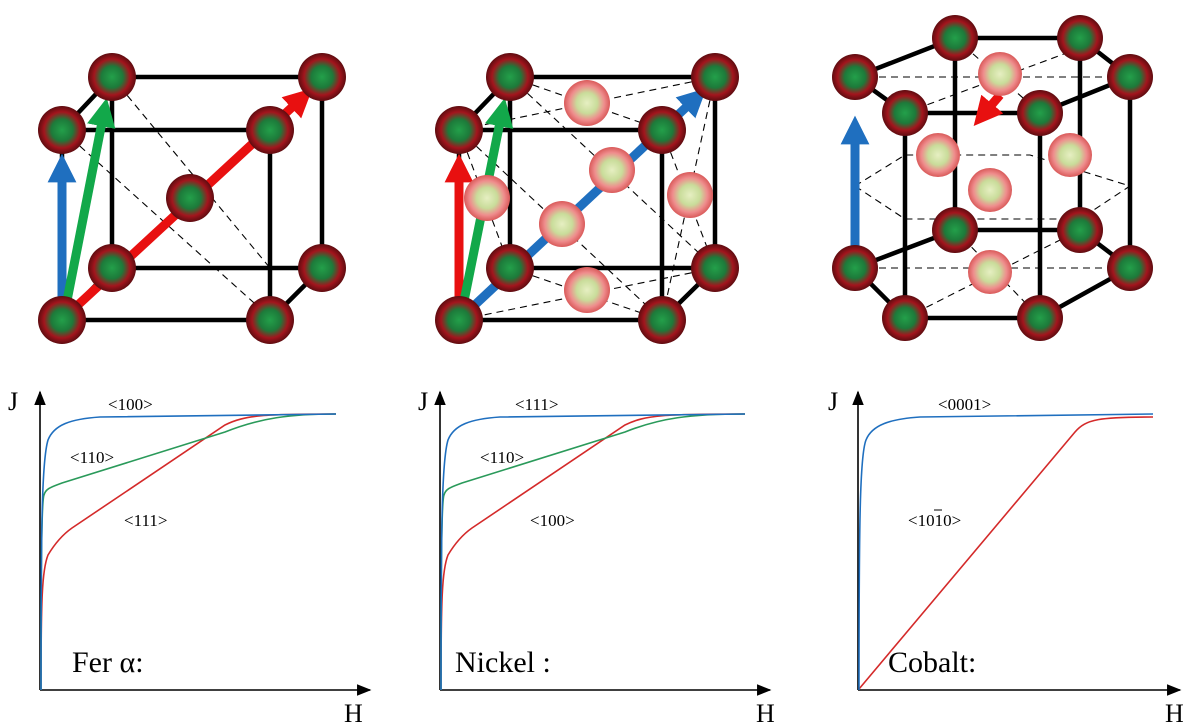 This screenshot has width=1192, height=727. I want to click on panel-title: Fer α:, so click(108, 662).